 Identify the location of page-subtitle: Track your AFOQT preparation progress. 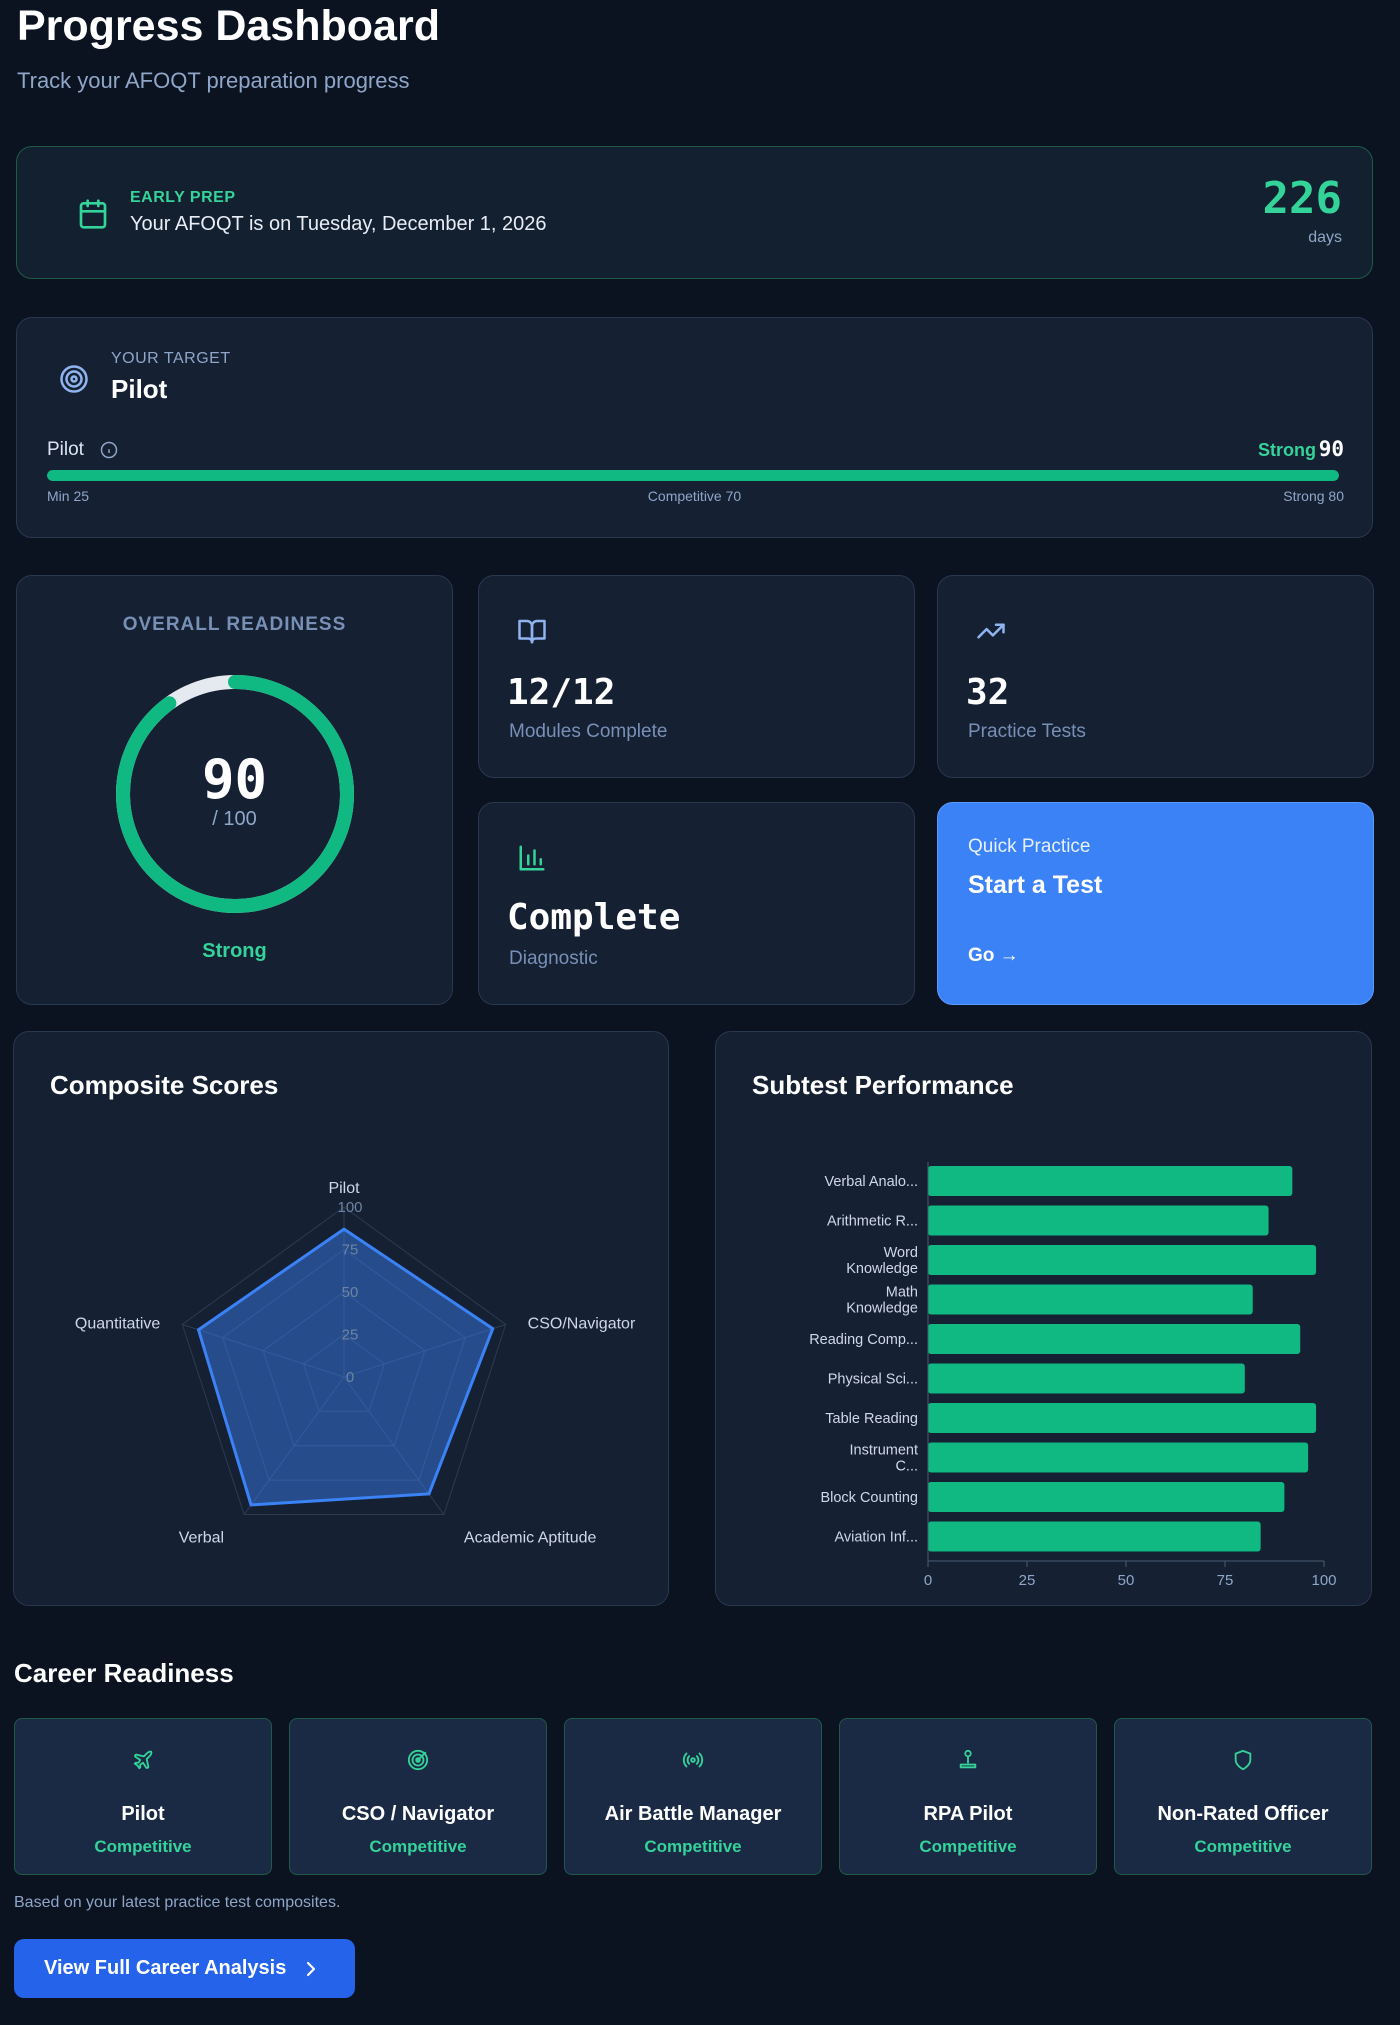
(213, 80).